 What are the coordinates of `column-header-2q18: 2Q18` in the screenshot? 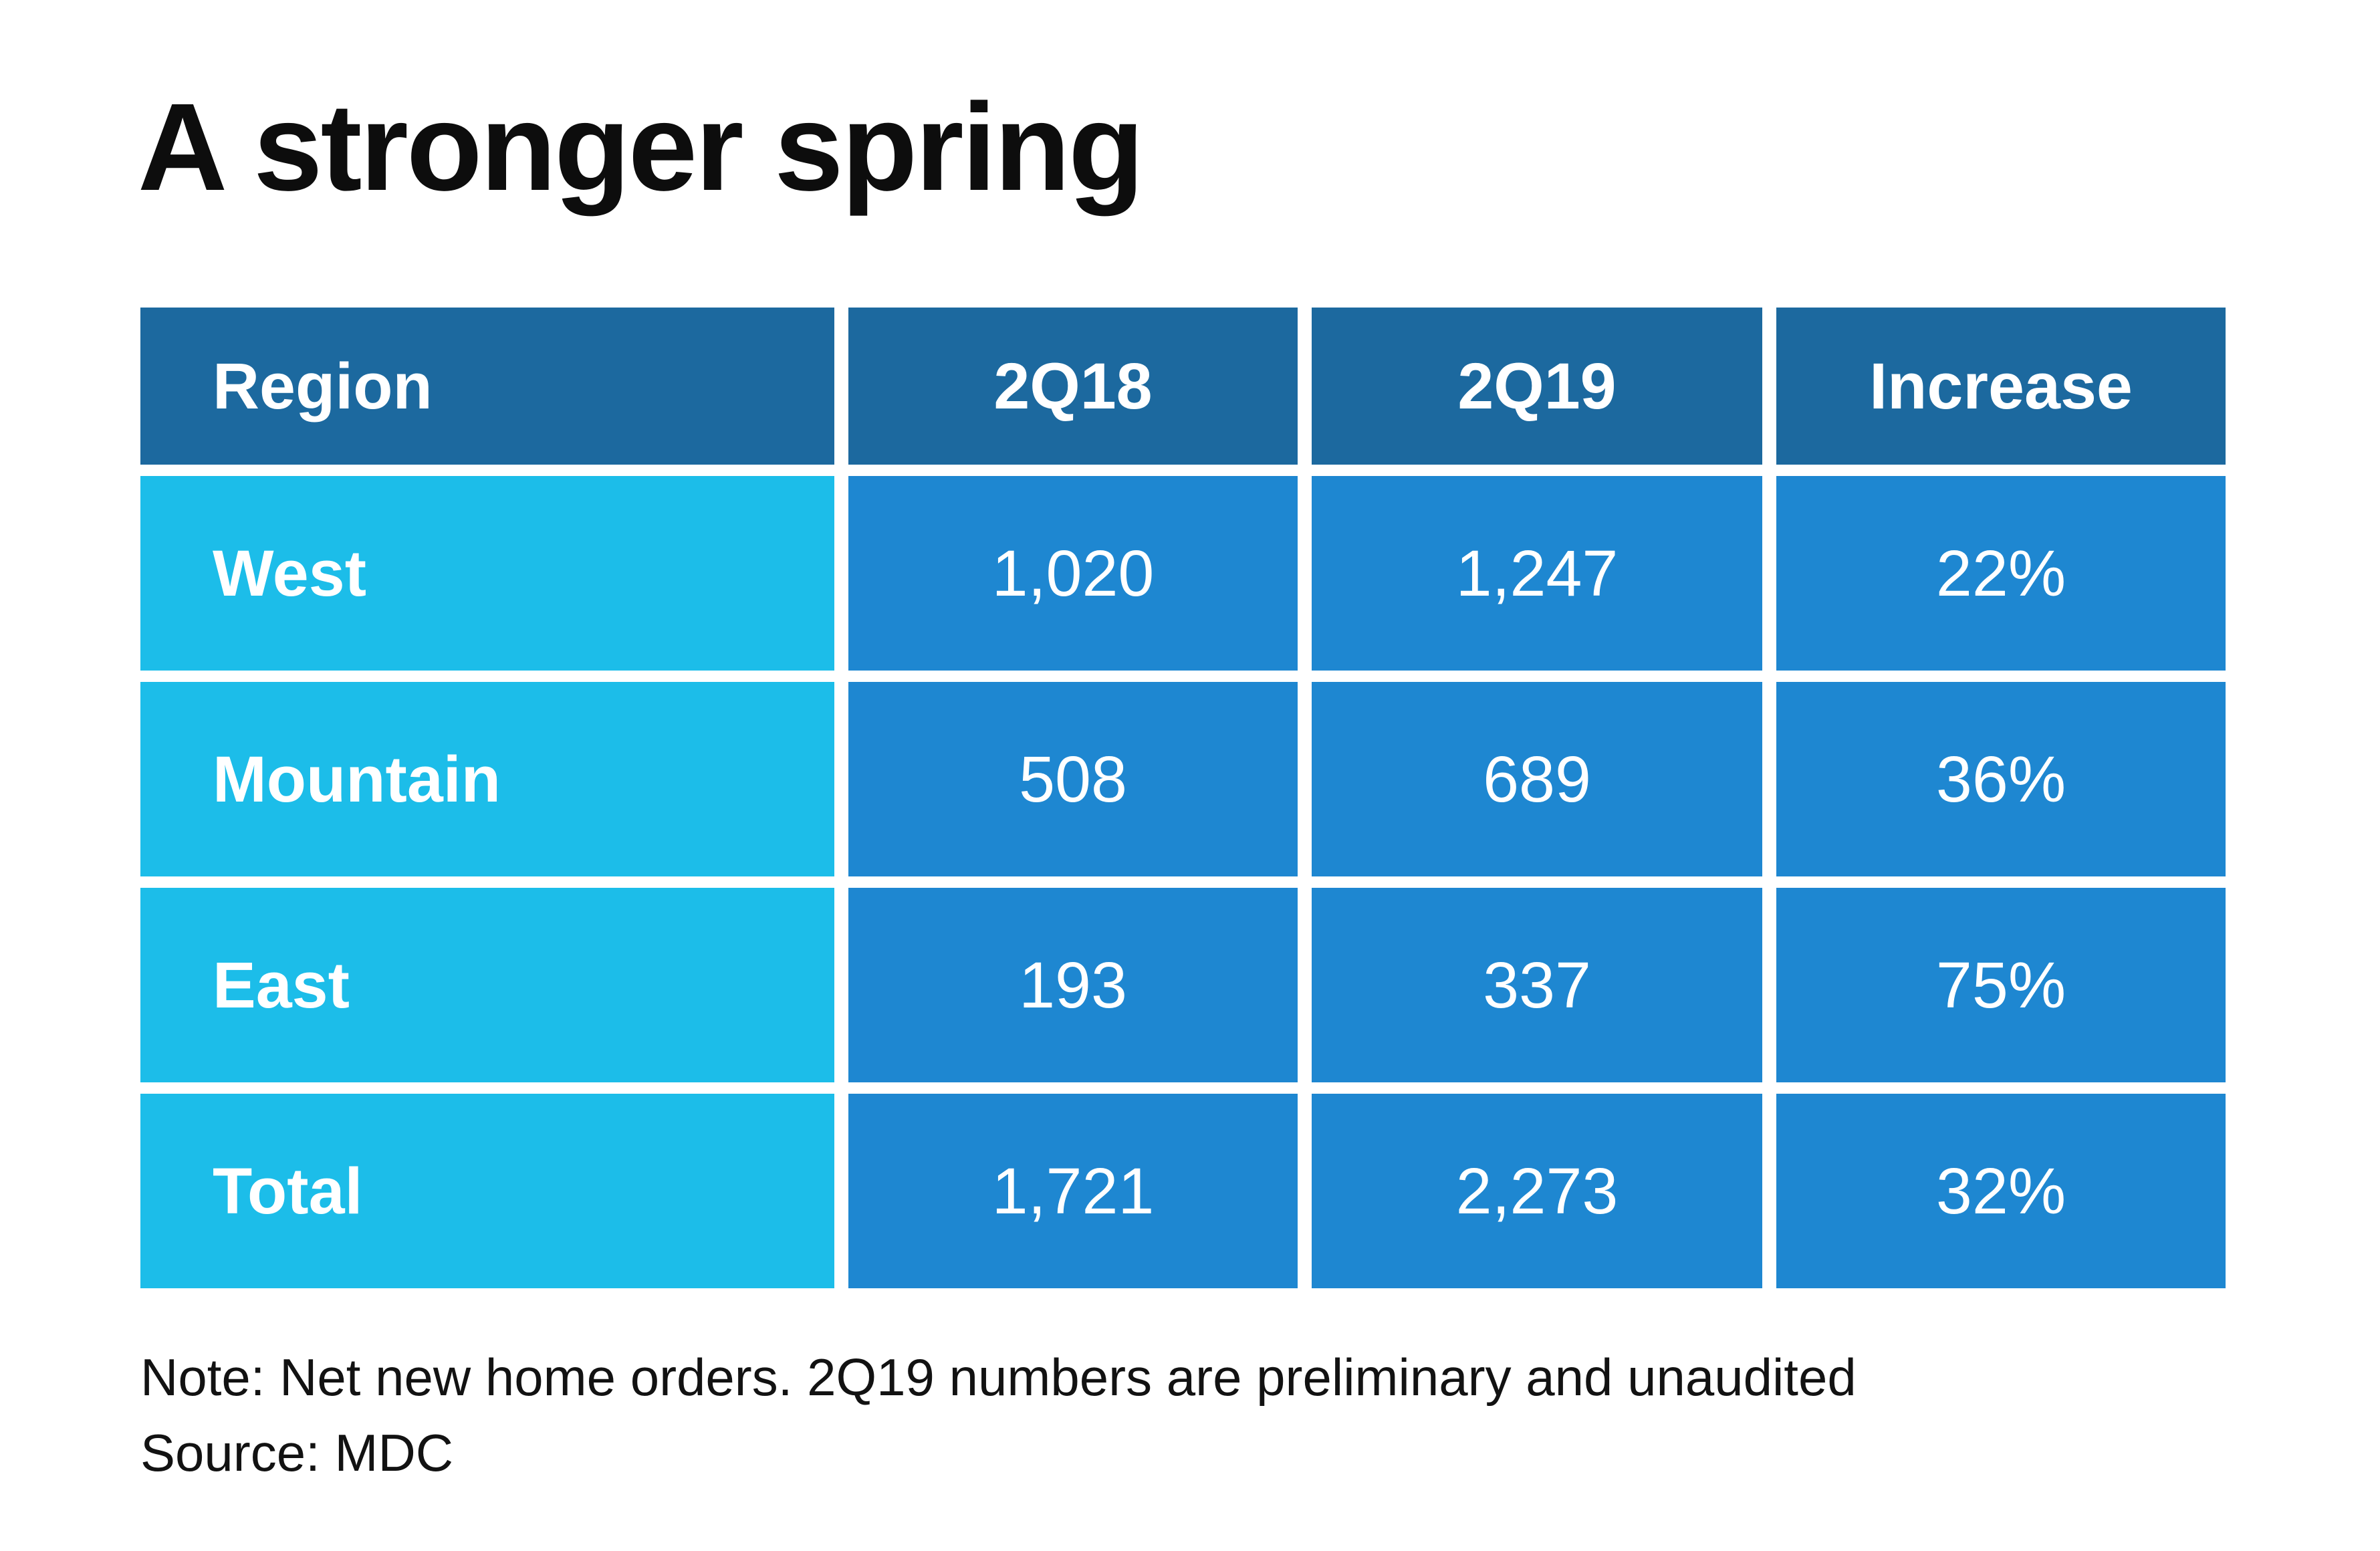 It's located at (1073, 386).